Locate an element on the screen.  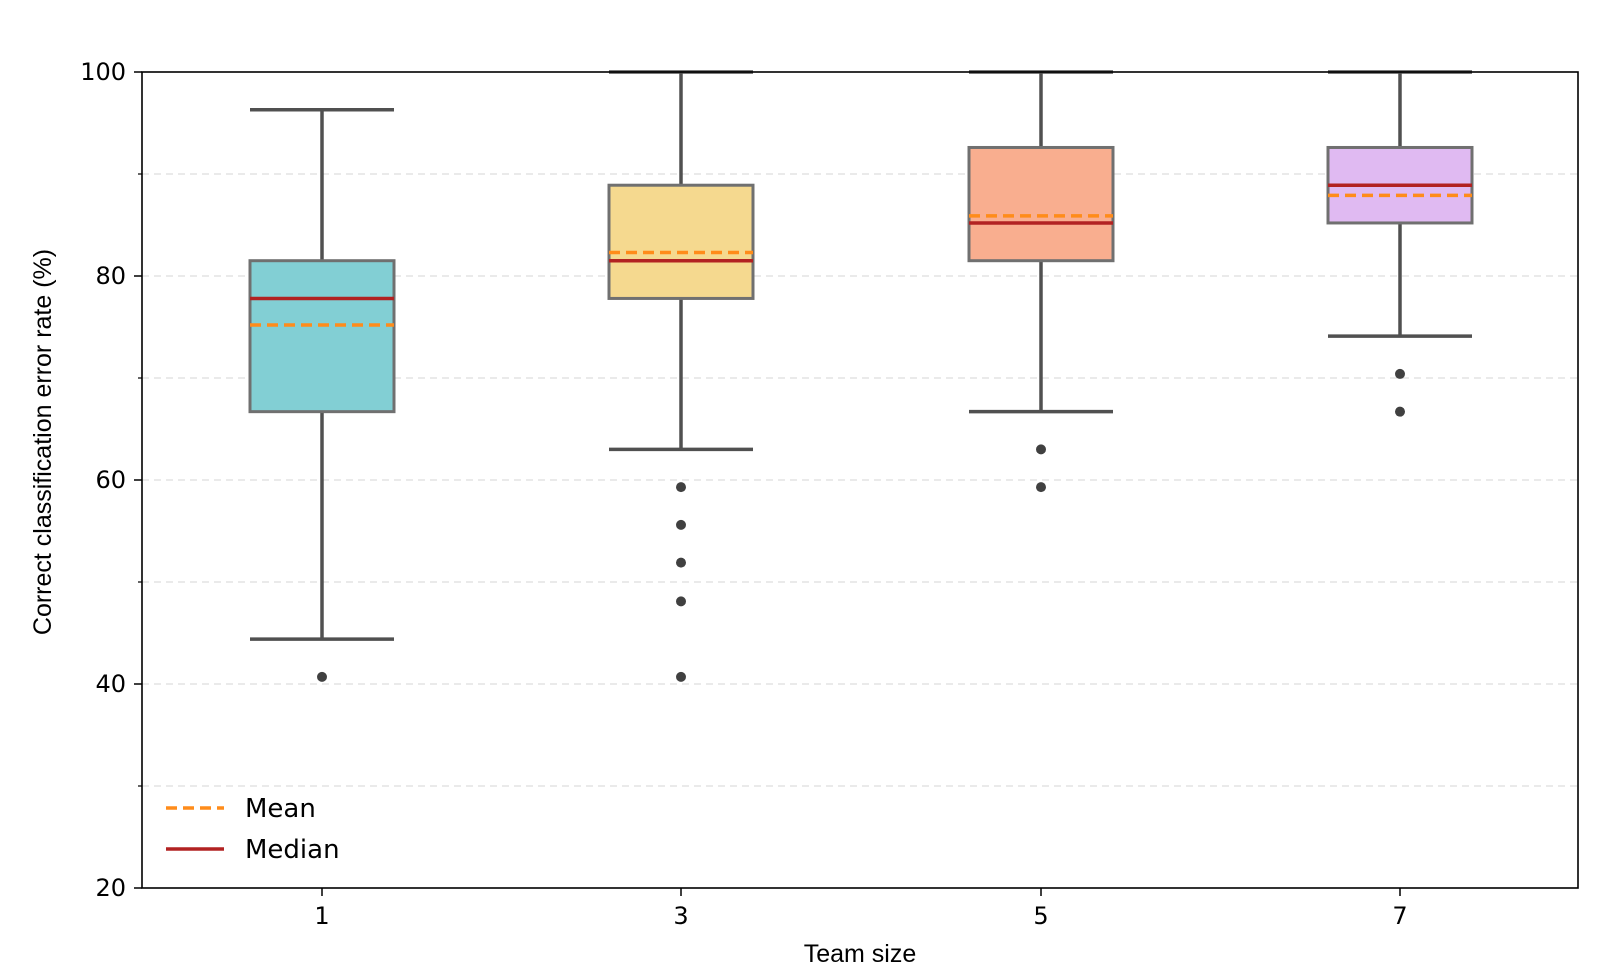
x-tick-label-5: 5 is located at coordinates (1040, 916).